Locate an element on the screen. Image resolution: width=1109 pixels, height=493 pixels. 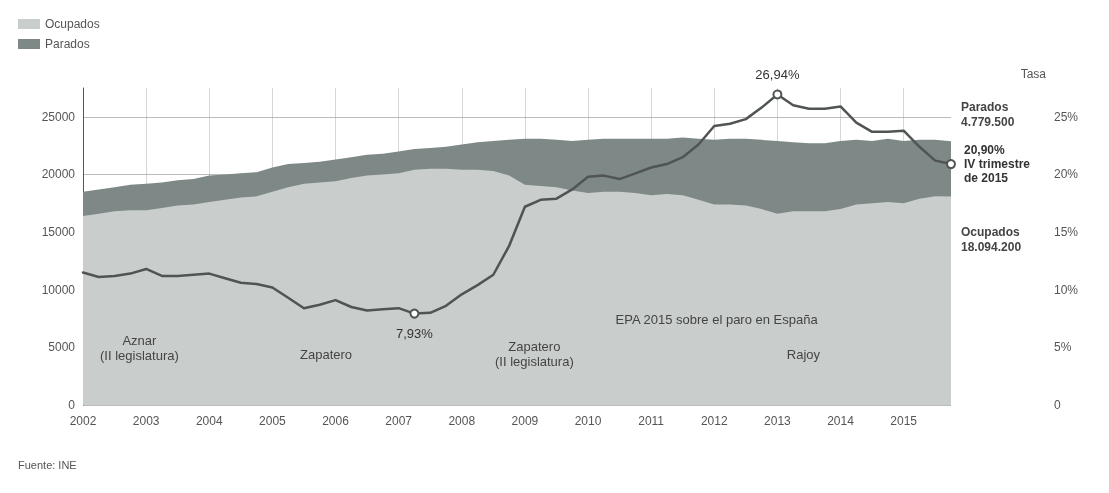
annotation: Ocupados 18.094.200 is located at coordinates (991, 239).